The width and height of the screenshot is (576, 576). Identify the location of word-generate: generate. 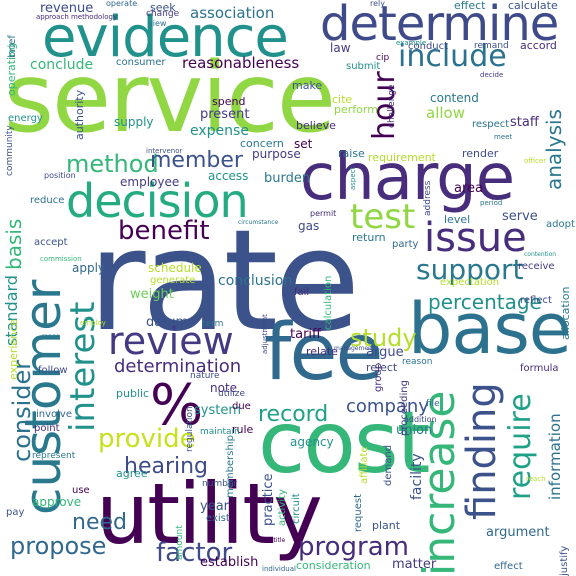
(173, 280).